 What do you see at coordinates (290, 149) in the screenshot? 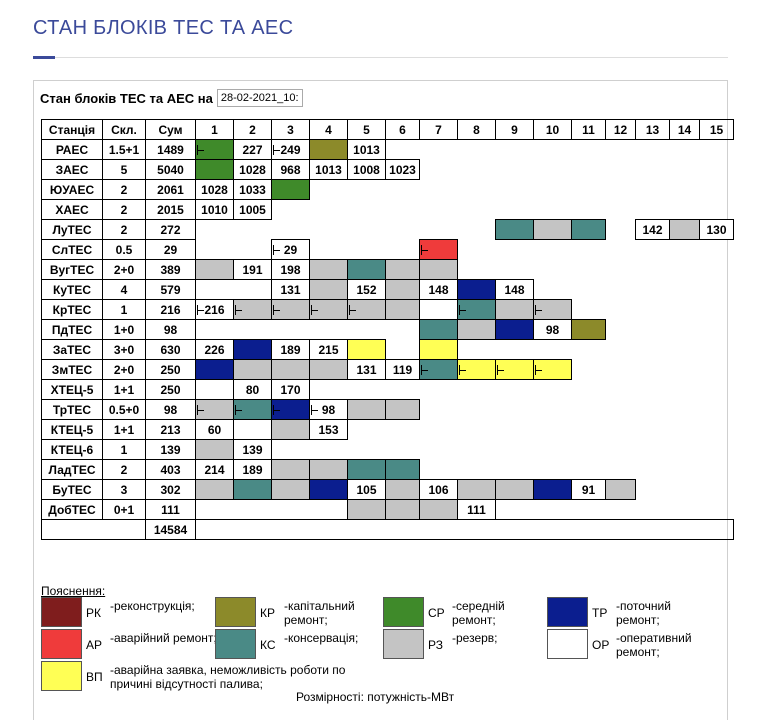
I see `unit-status-cell: 249` at bounding box center [290, 149].